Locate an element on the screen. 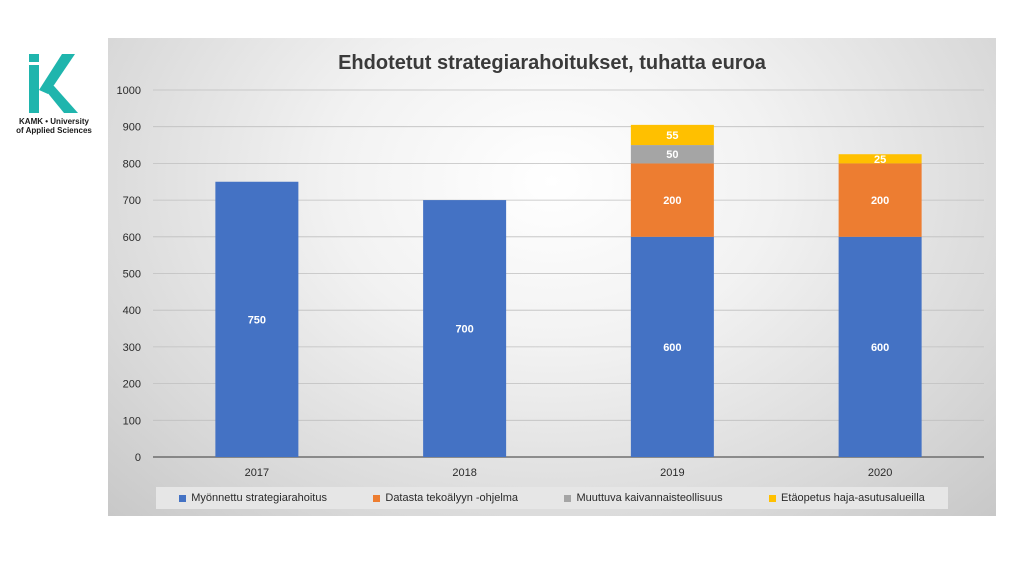 Image resolution: width=1024 pixels, height=576 pixels. legend-item: Etäopetus haja-asutusalueilla is located at coordinates (847, 498).